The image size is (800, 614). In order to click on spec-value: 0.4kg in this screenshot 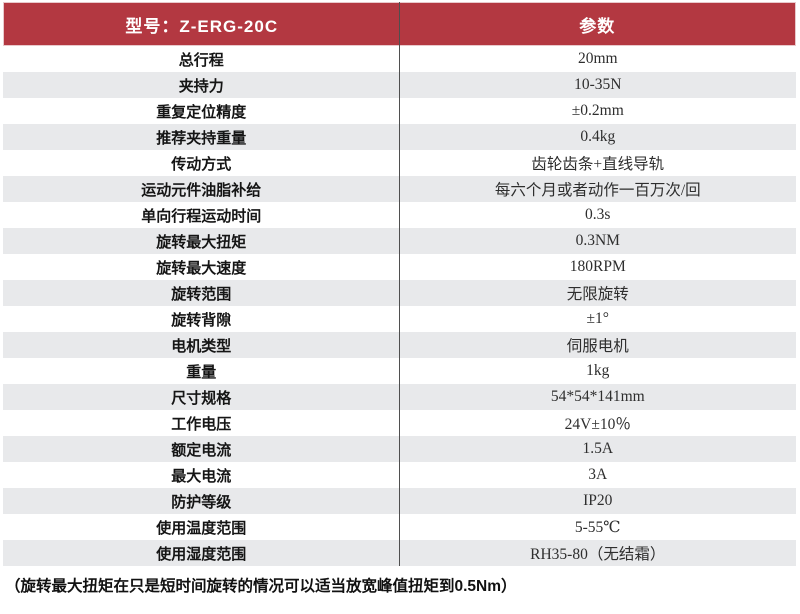, I will do `click(598, 136)`.